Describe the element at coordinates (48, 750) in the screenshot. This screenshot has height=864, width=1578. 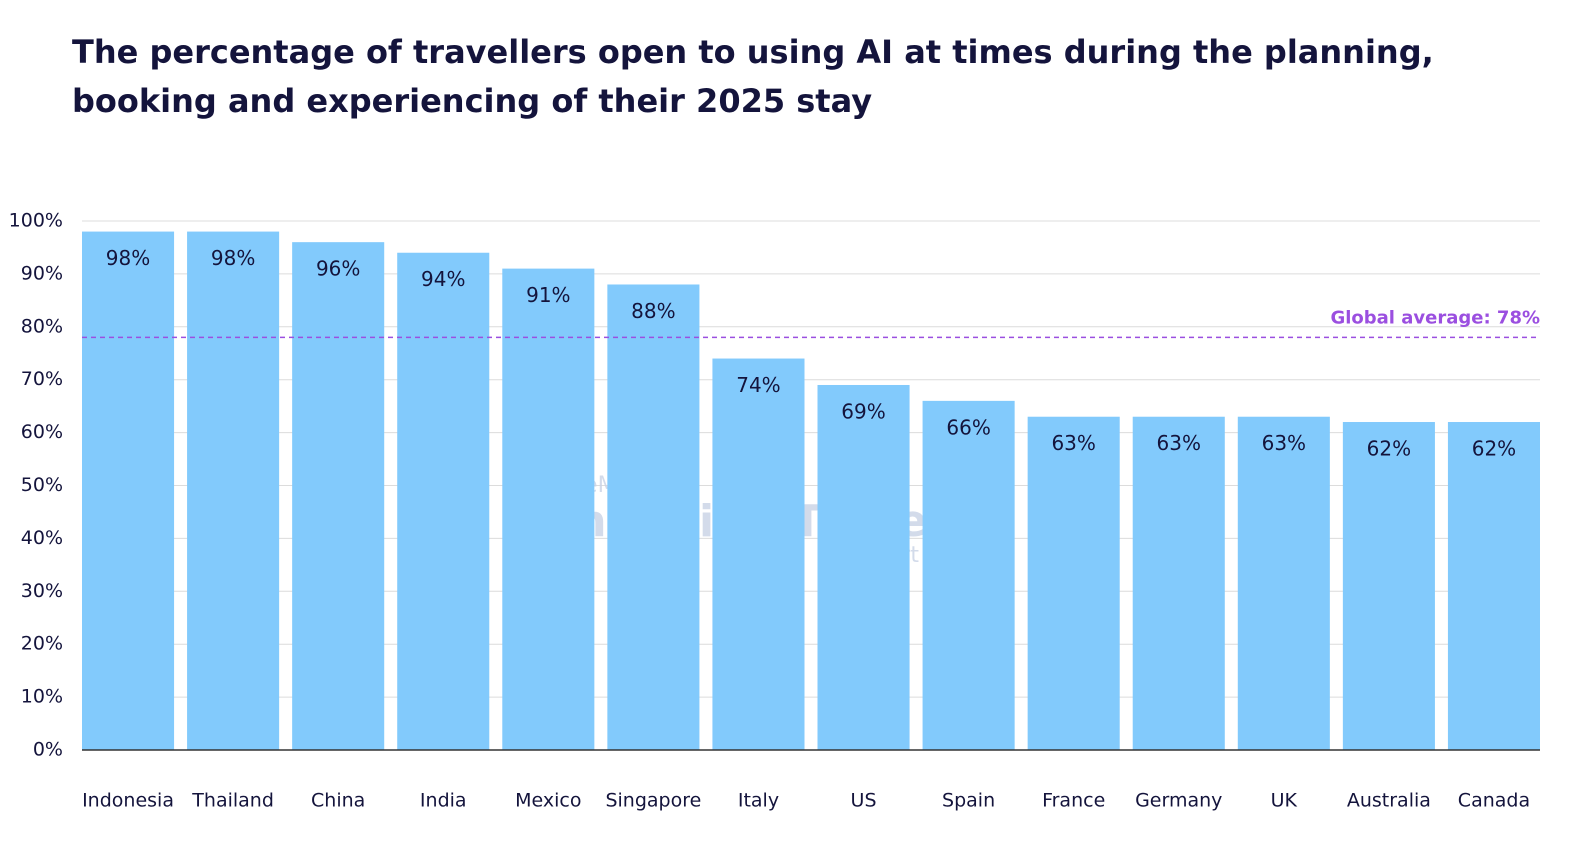
I see `y-tick-label: 0%` at that location.